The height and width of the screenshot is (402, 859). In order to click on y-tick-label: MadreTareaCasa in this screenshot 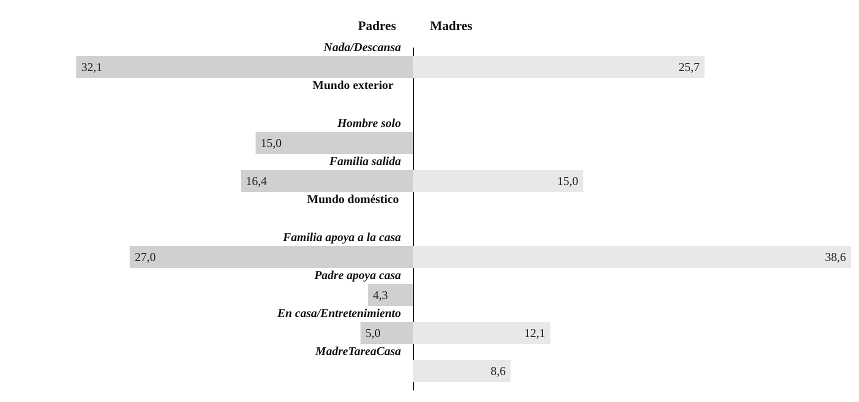, I will do `click(357, 351)`.